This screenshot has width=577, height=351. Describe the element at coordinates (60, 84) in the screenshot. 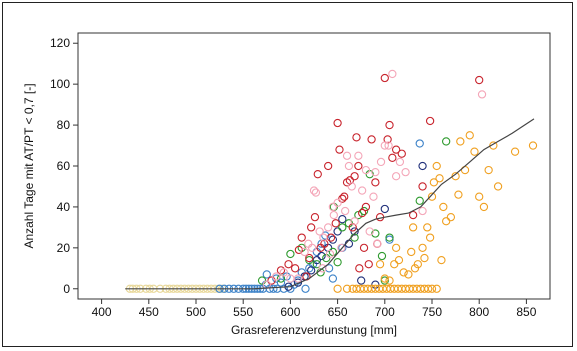

I see `y-tick-label: 100` at that location.